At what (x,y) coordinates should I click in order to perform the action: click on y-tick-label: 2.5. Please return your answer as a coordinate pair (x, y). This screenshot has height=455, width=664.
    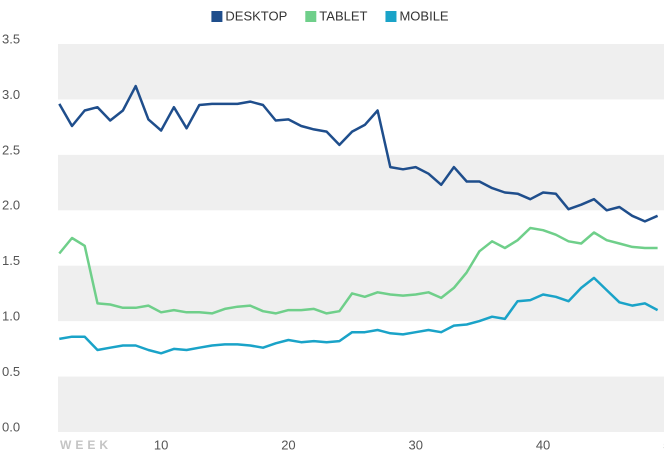
    Looking at the image, I should click on (11, 149).